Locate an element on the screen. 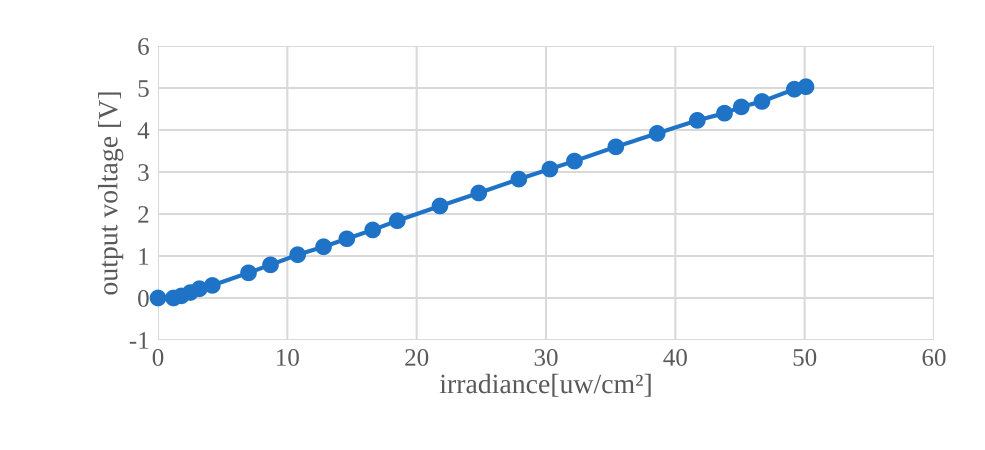 The height and width of the screenshot is (450, 985). y-tick-label: 5 is located at coordinates (143, 88).